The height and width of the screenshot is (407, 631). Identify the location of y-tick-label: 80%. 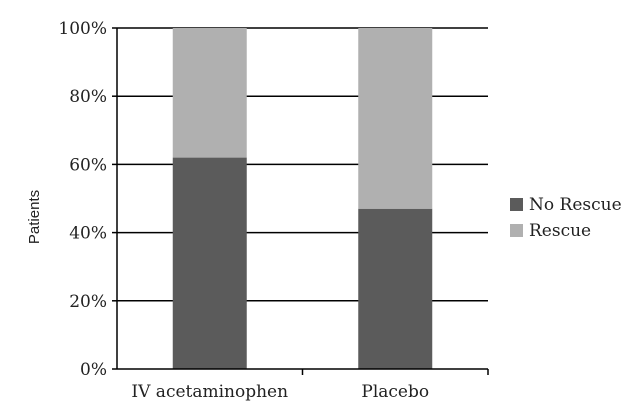
(88, 97).